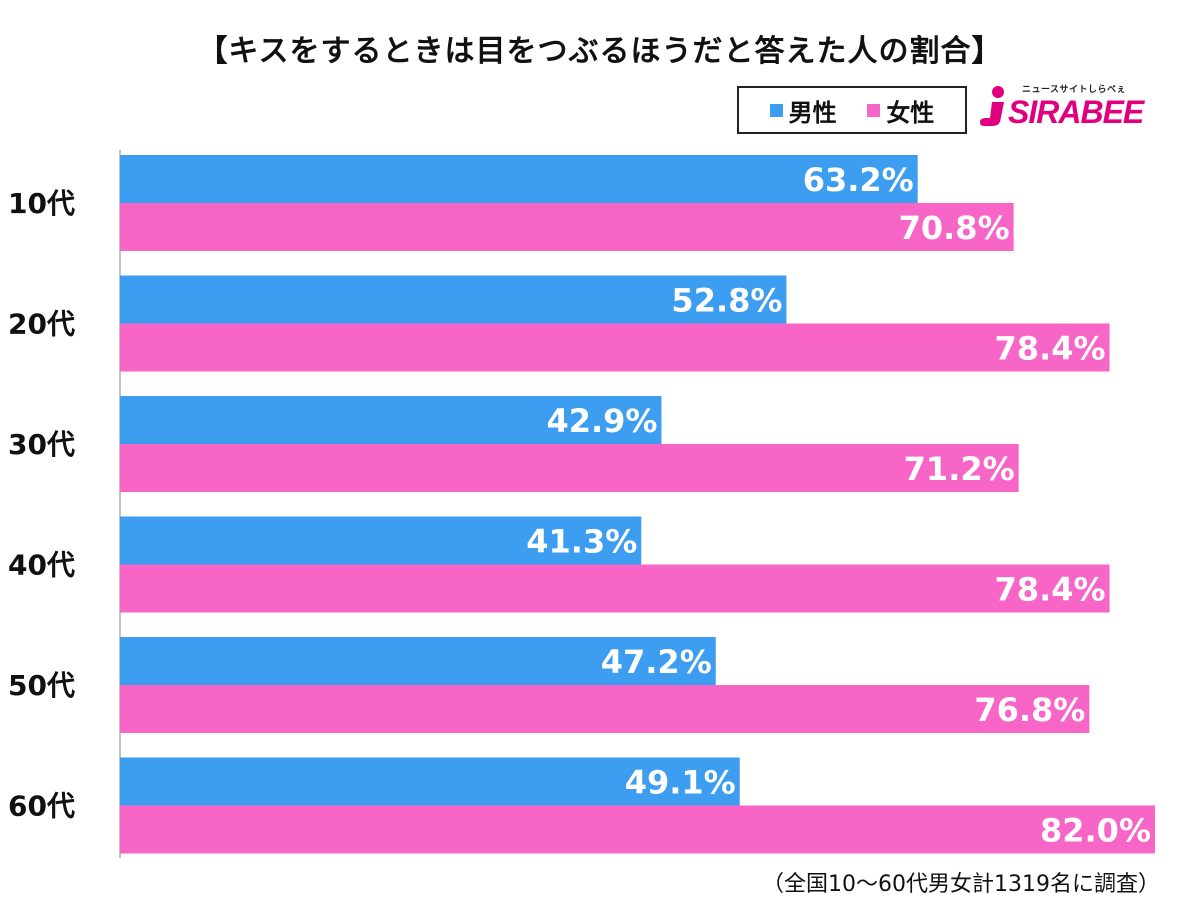 The width and height of the screenshot is (1200, 904). What do you see at coordinates (601, 421) in the screenshot?
I see `data-label-male: 42.9%` at bounding box center [601, 421].